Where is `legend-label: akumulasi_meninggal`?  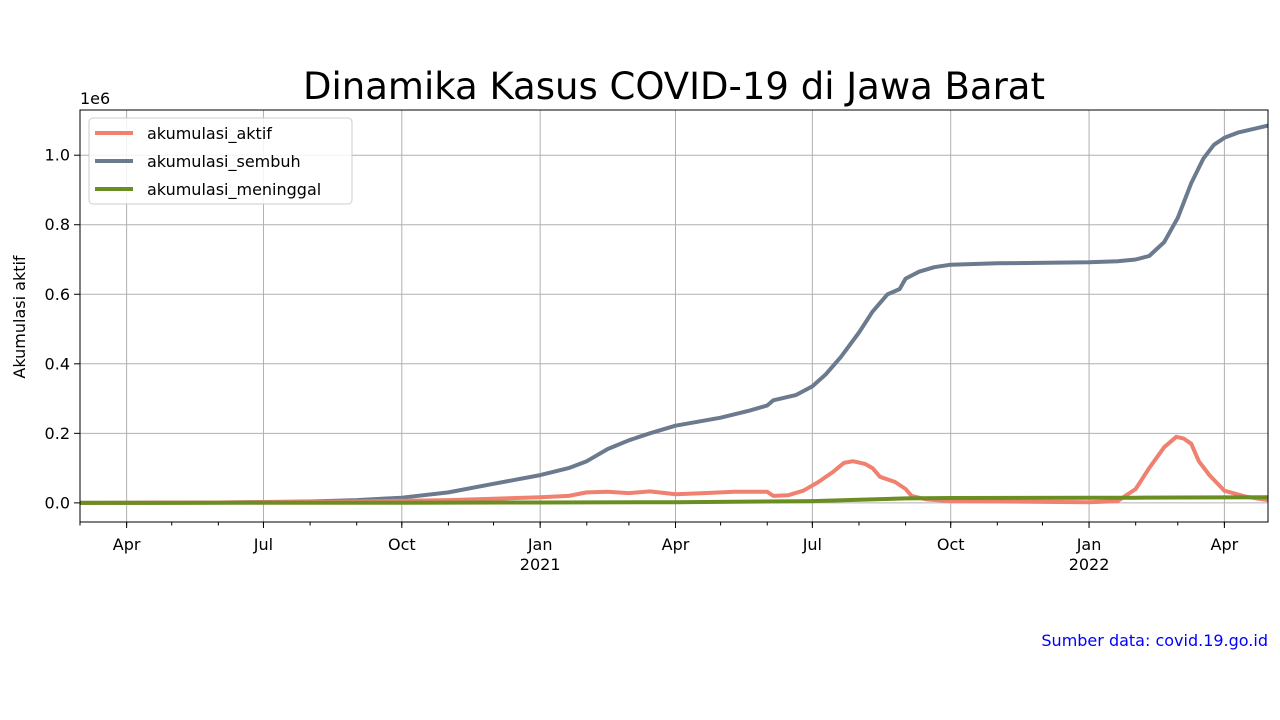
legend-label: akumulasi_meninggal is located at coordinates (234, 190).